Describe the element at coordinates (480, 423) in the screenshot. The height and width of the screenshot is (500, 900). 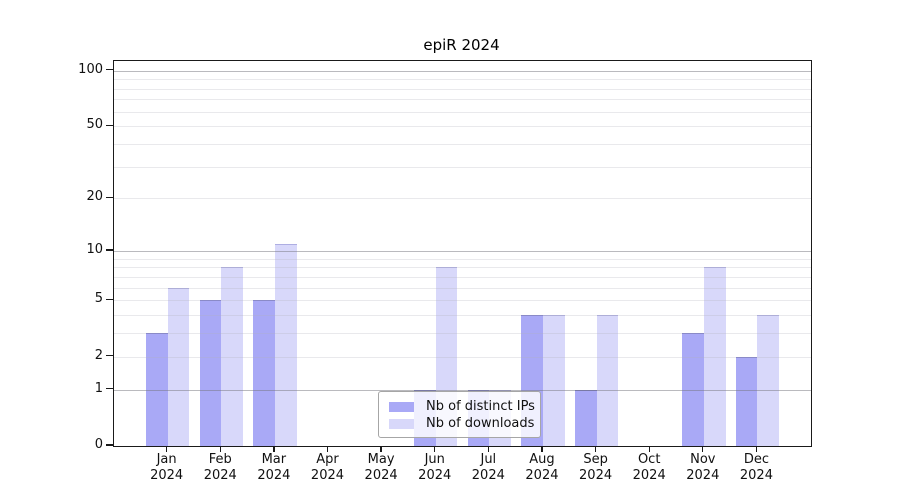
I see `legend-label: Nb of downloads` at that location.